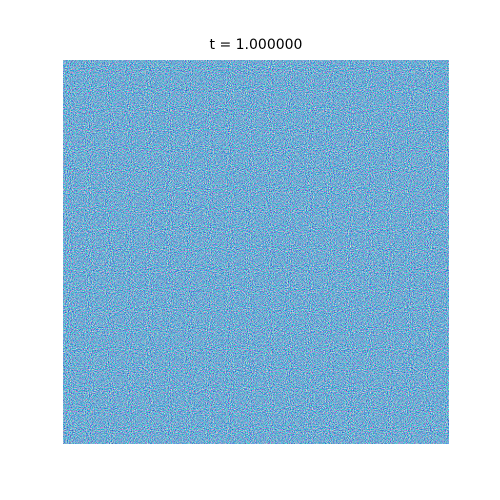  What do you see at coordinates (256, 45) in the screenshot?
I see `chart-title: t = 1.000000` at bounding box center [256, 45].